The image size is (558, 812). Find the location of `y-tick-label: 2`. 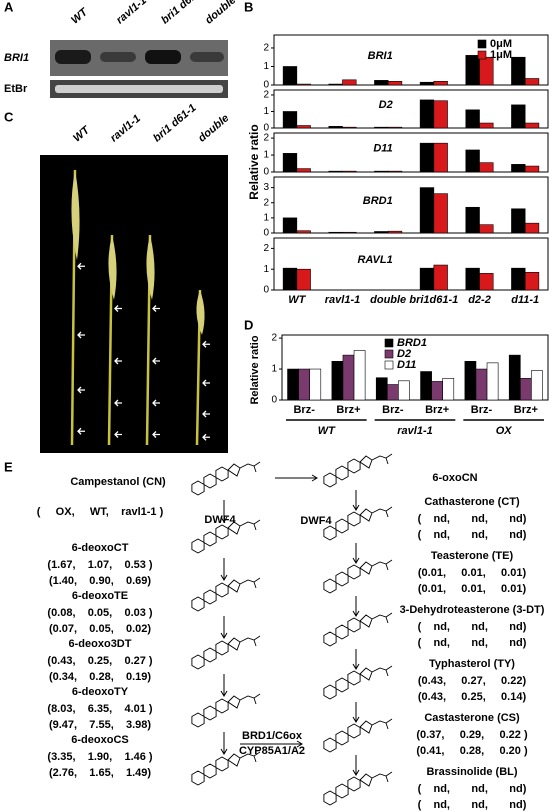

y-tick-label: 2 is located at coordinates (266, 138).